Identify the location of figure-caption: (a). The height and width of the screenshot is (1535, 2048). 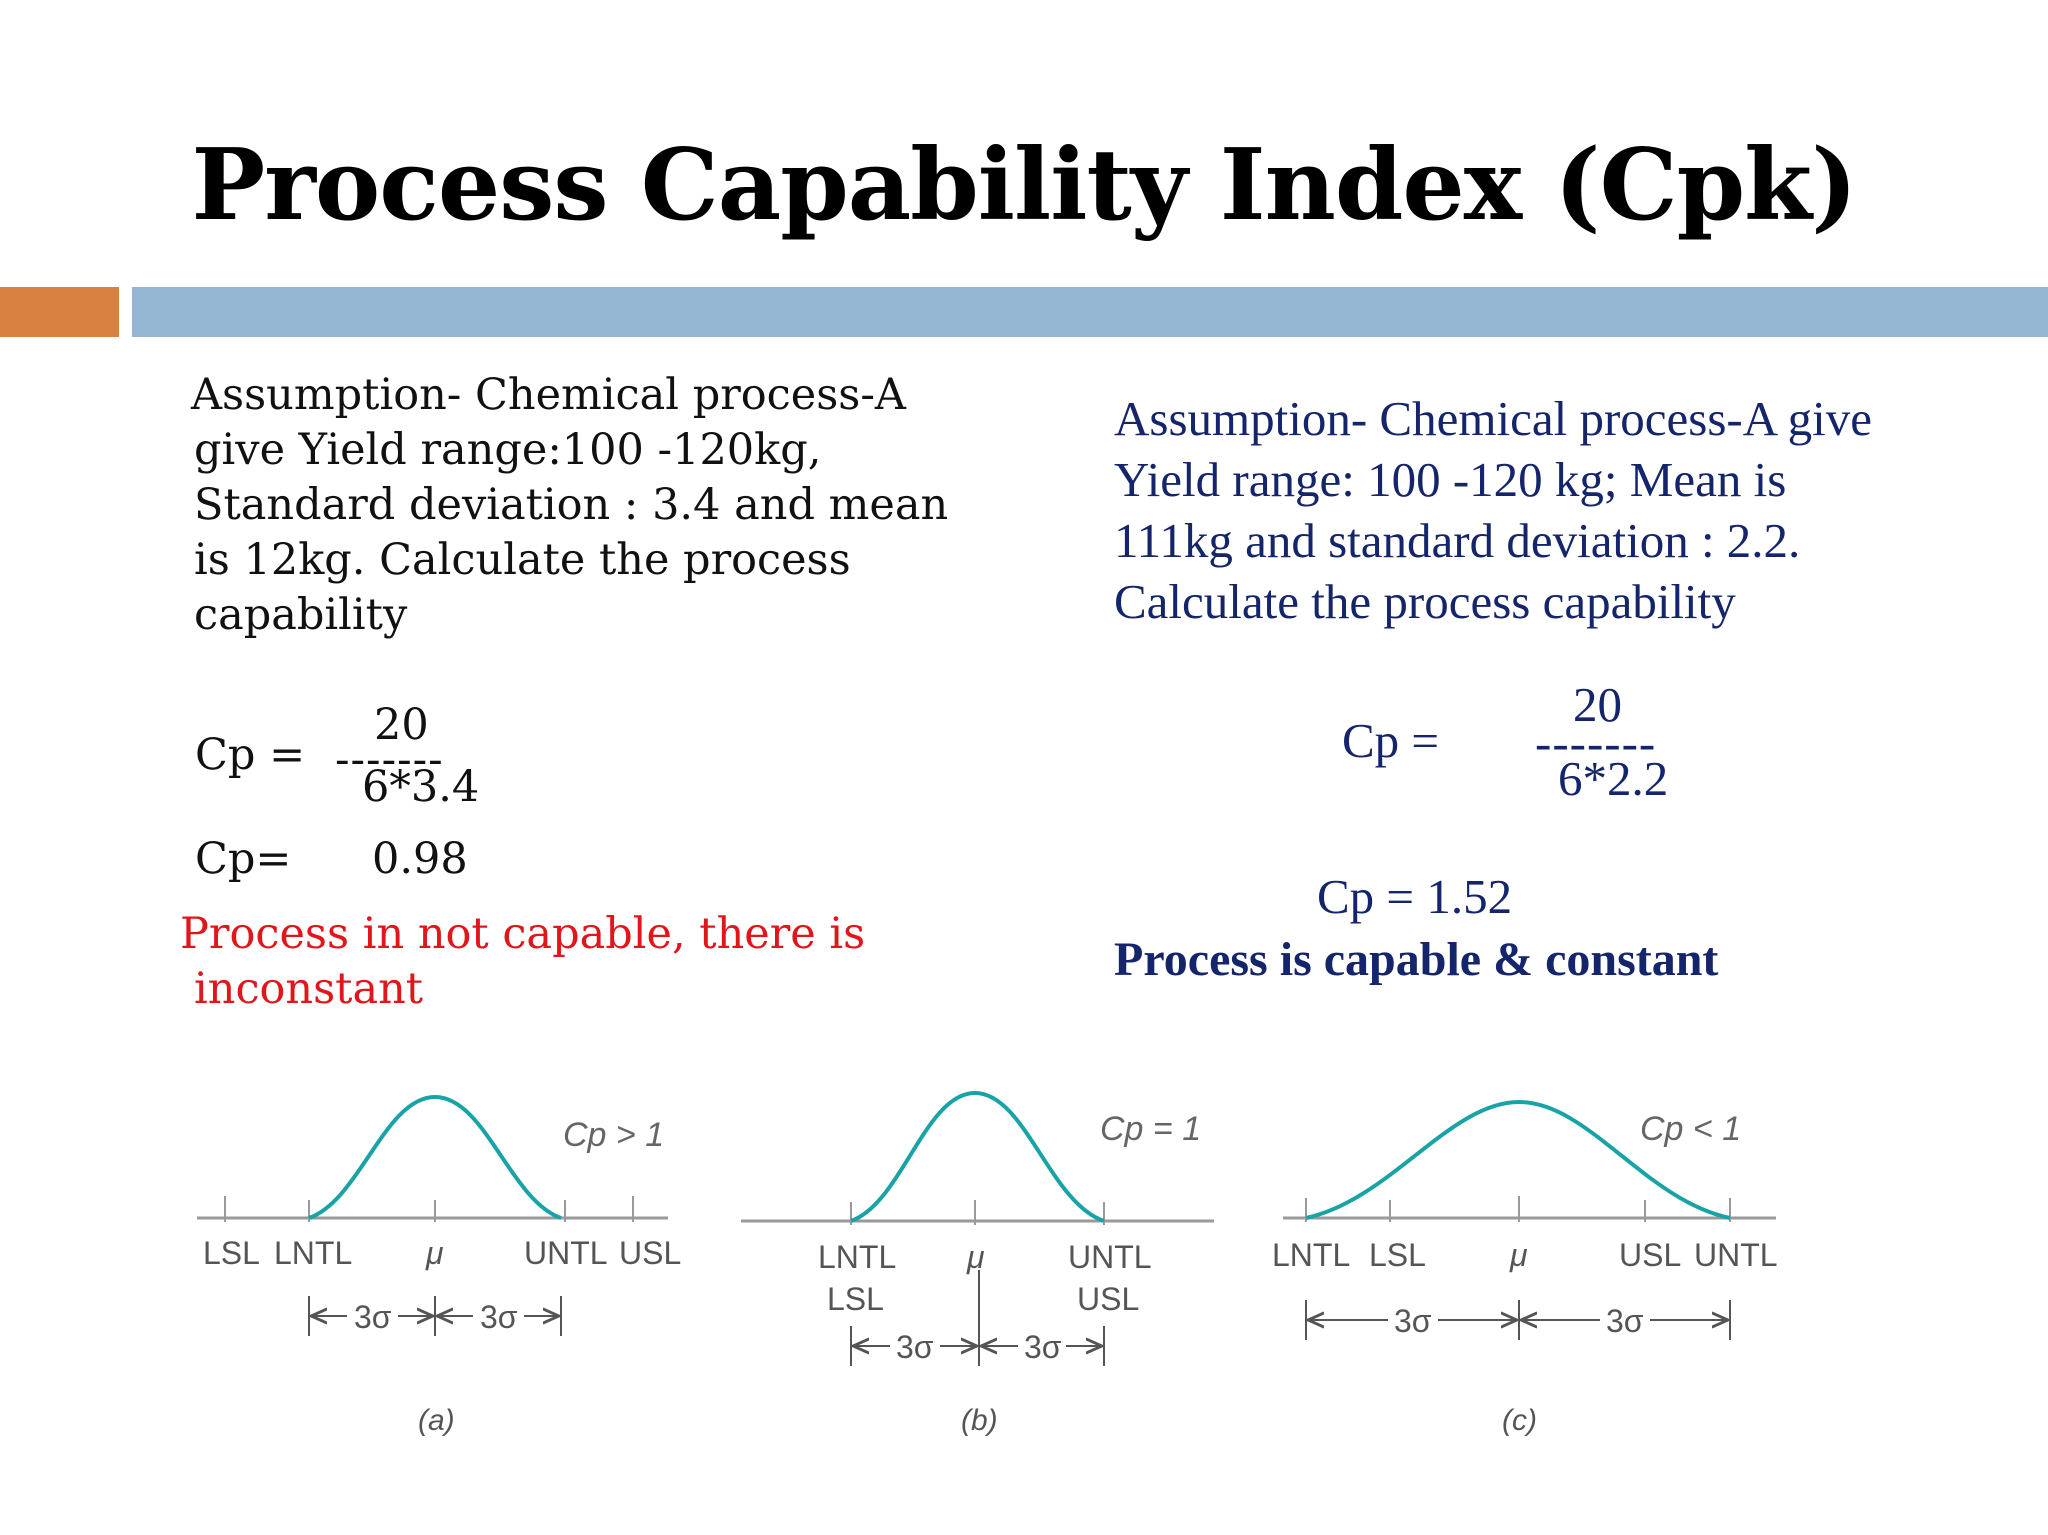
(436, 1420).